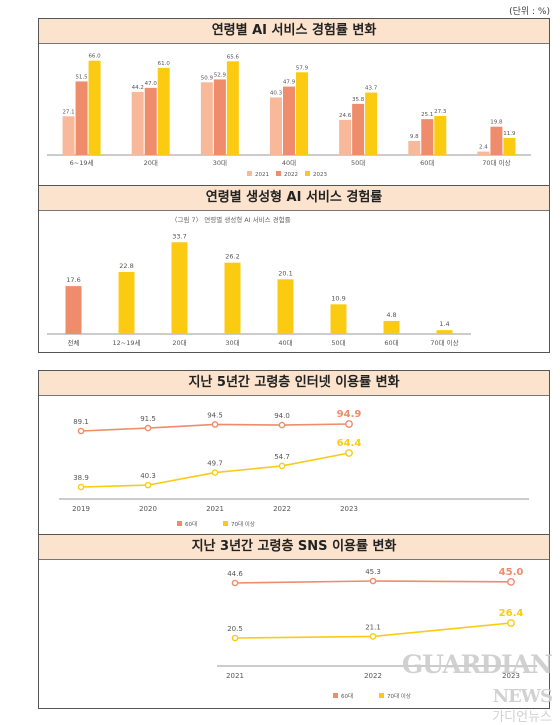 The width and height of the screenshot is (560, 725). Describe the element at coordinates (81, 422) in the screenshot. I see `data-label: 89.1` at that location.